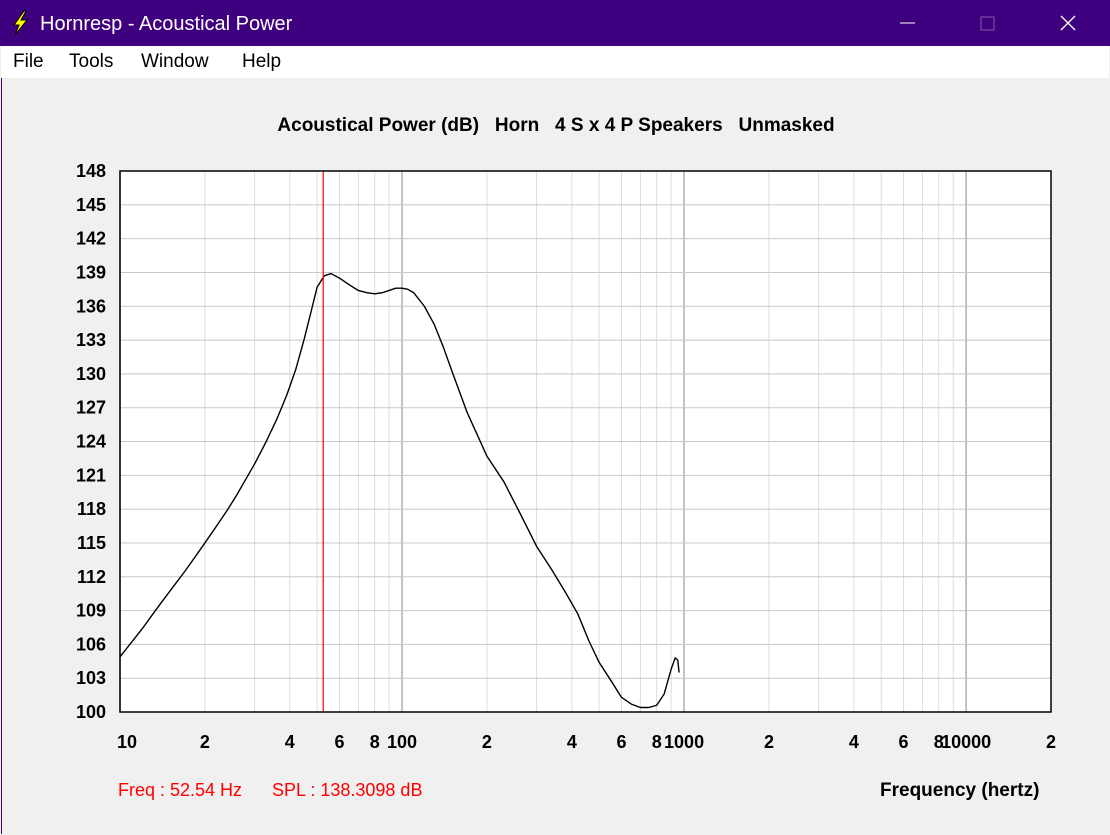  Describe the element at coordinates (91, 374) in the screenshot. I see `y-tick-label: 130` at that location.